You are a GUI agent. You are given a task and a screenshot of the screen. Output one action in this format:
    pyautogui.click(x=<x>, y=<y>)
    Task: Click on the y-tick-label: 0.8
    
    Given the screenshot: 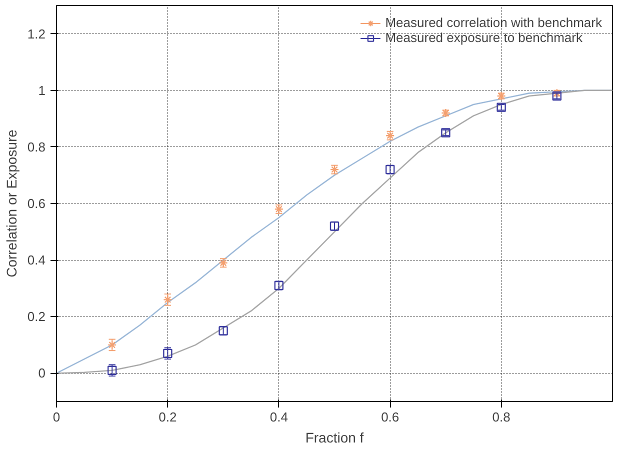 What is the action you would take?
    pyautogui.click(x=36, y=146)
    